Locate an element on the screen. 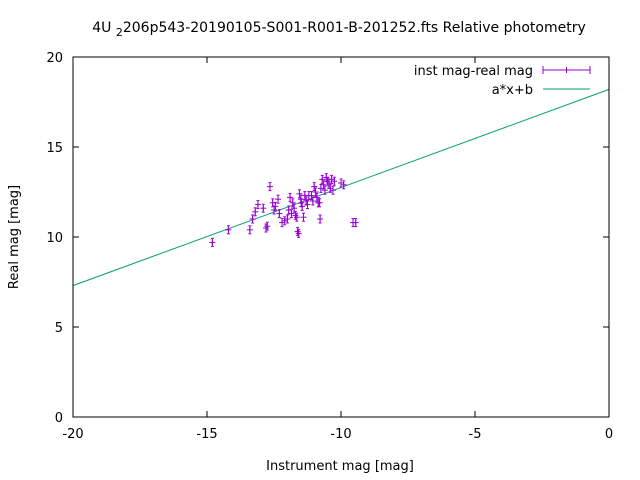 This screenshot has height=480, width=640. y-tick-label: 5 is located at coordinates (59, 328).